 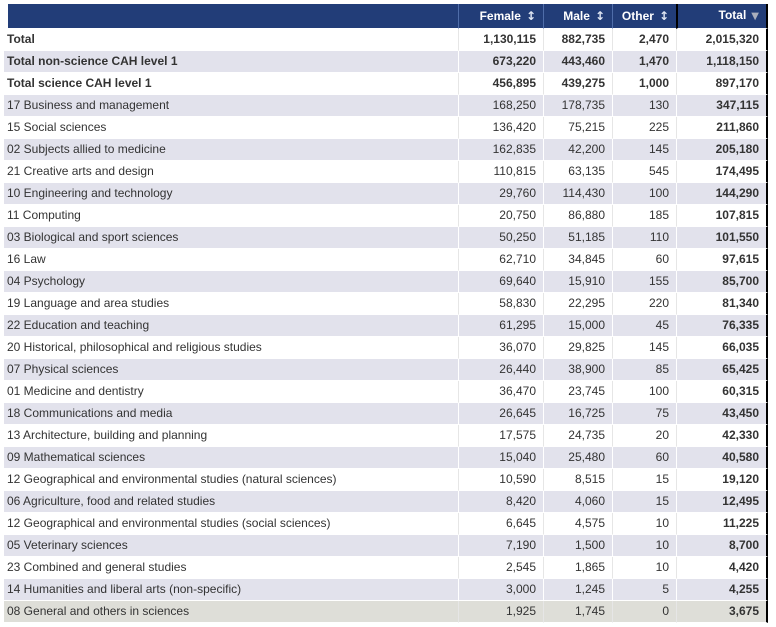 I want to click on column-header-other-label: Other, so click(x=637, y=16).